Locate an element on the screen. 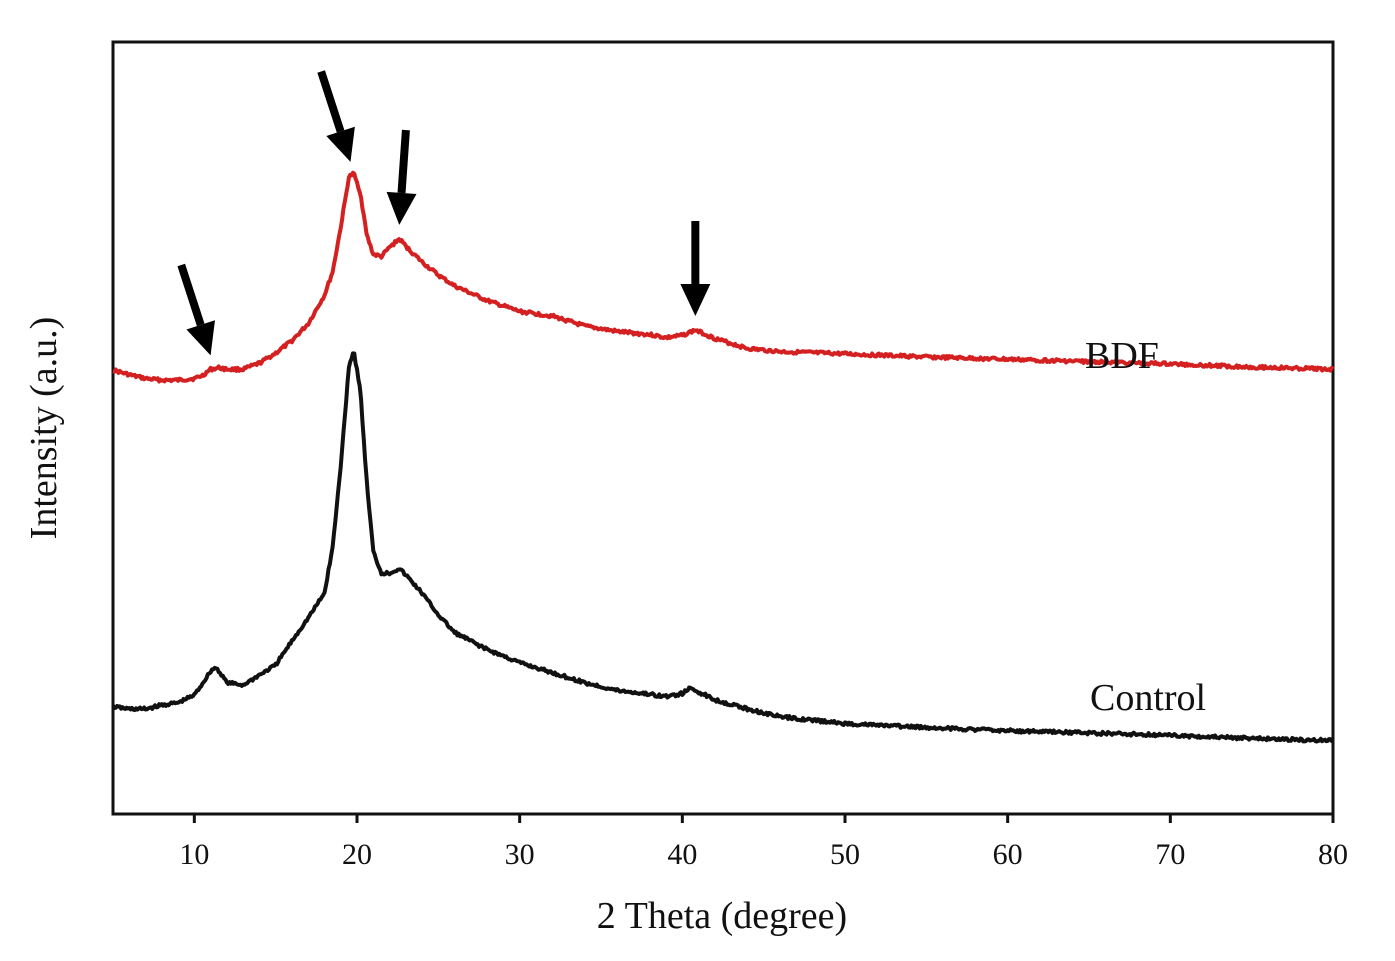  x-axis-title: 2 Theta (degree) is located at coordinates (722, 916).